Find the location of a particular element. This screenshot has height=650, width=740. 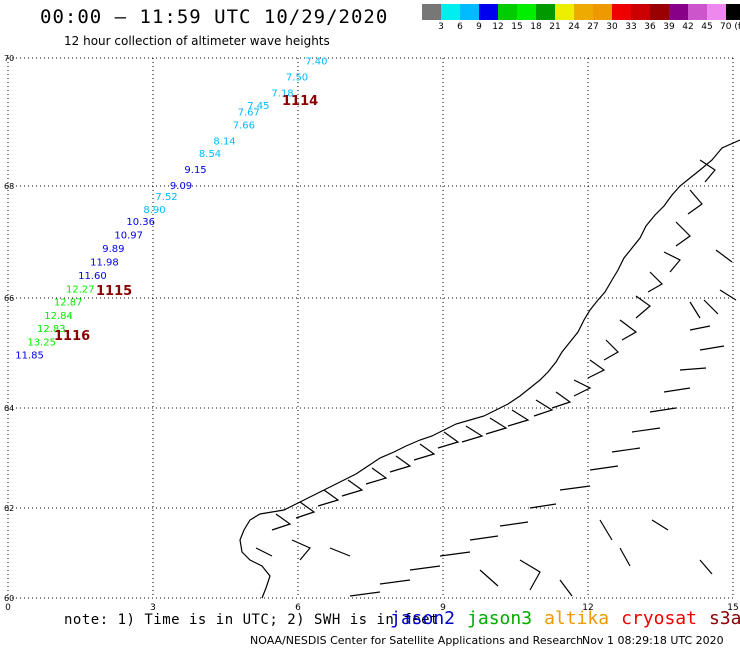

wave-height-label: 8.90 is located at coordinates (154, 210).